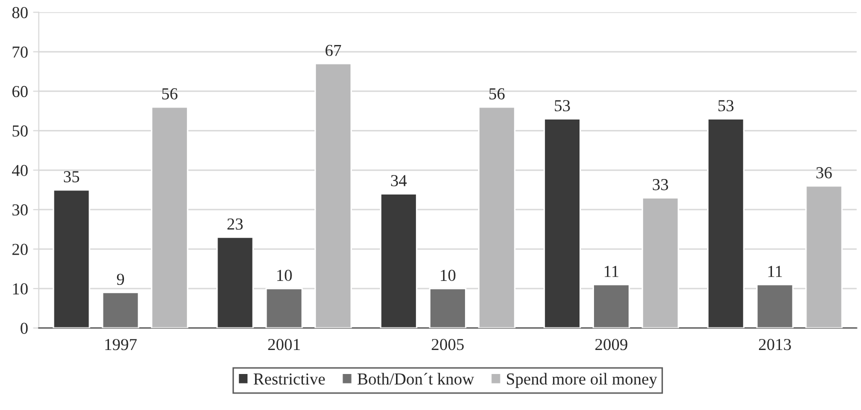  What do you see at coordinates (284, 344) in the screenshot?
I see `x-tick-label: 2001` at bounding box center [284, 344].